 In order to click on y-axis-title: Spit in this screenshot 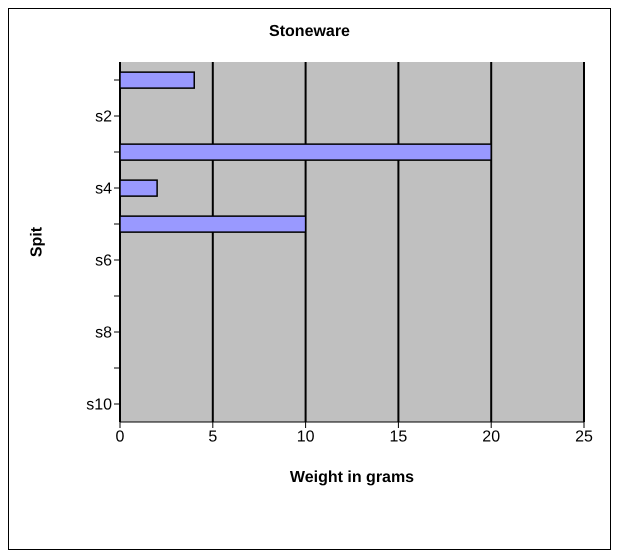, I will do `click(37, 242)`.